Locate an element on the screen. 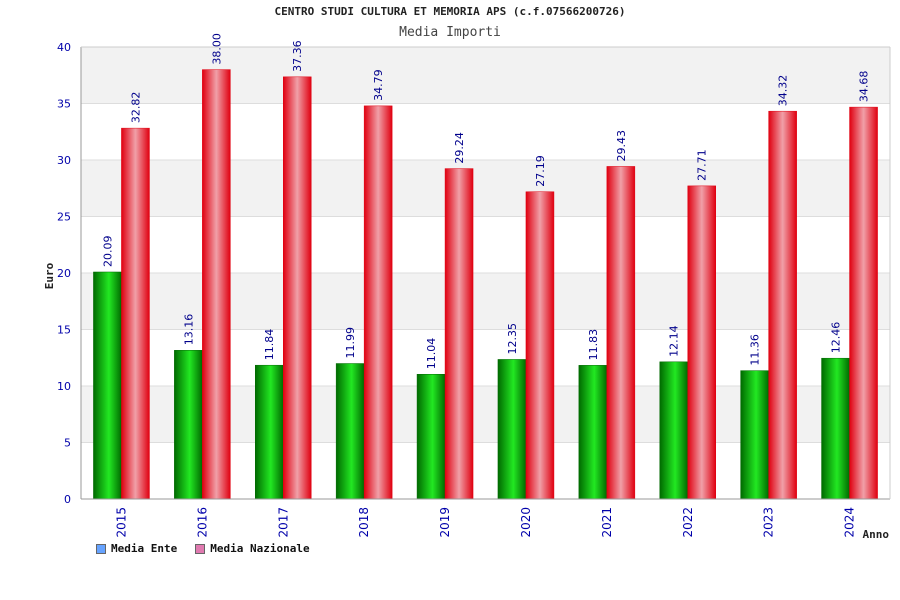 This screenshot has height=600, width=900. legend-label-nazionale: Media Nazionale is located at coordinates (260, 548).